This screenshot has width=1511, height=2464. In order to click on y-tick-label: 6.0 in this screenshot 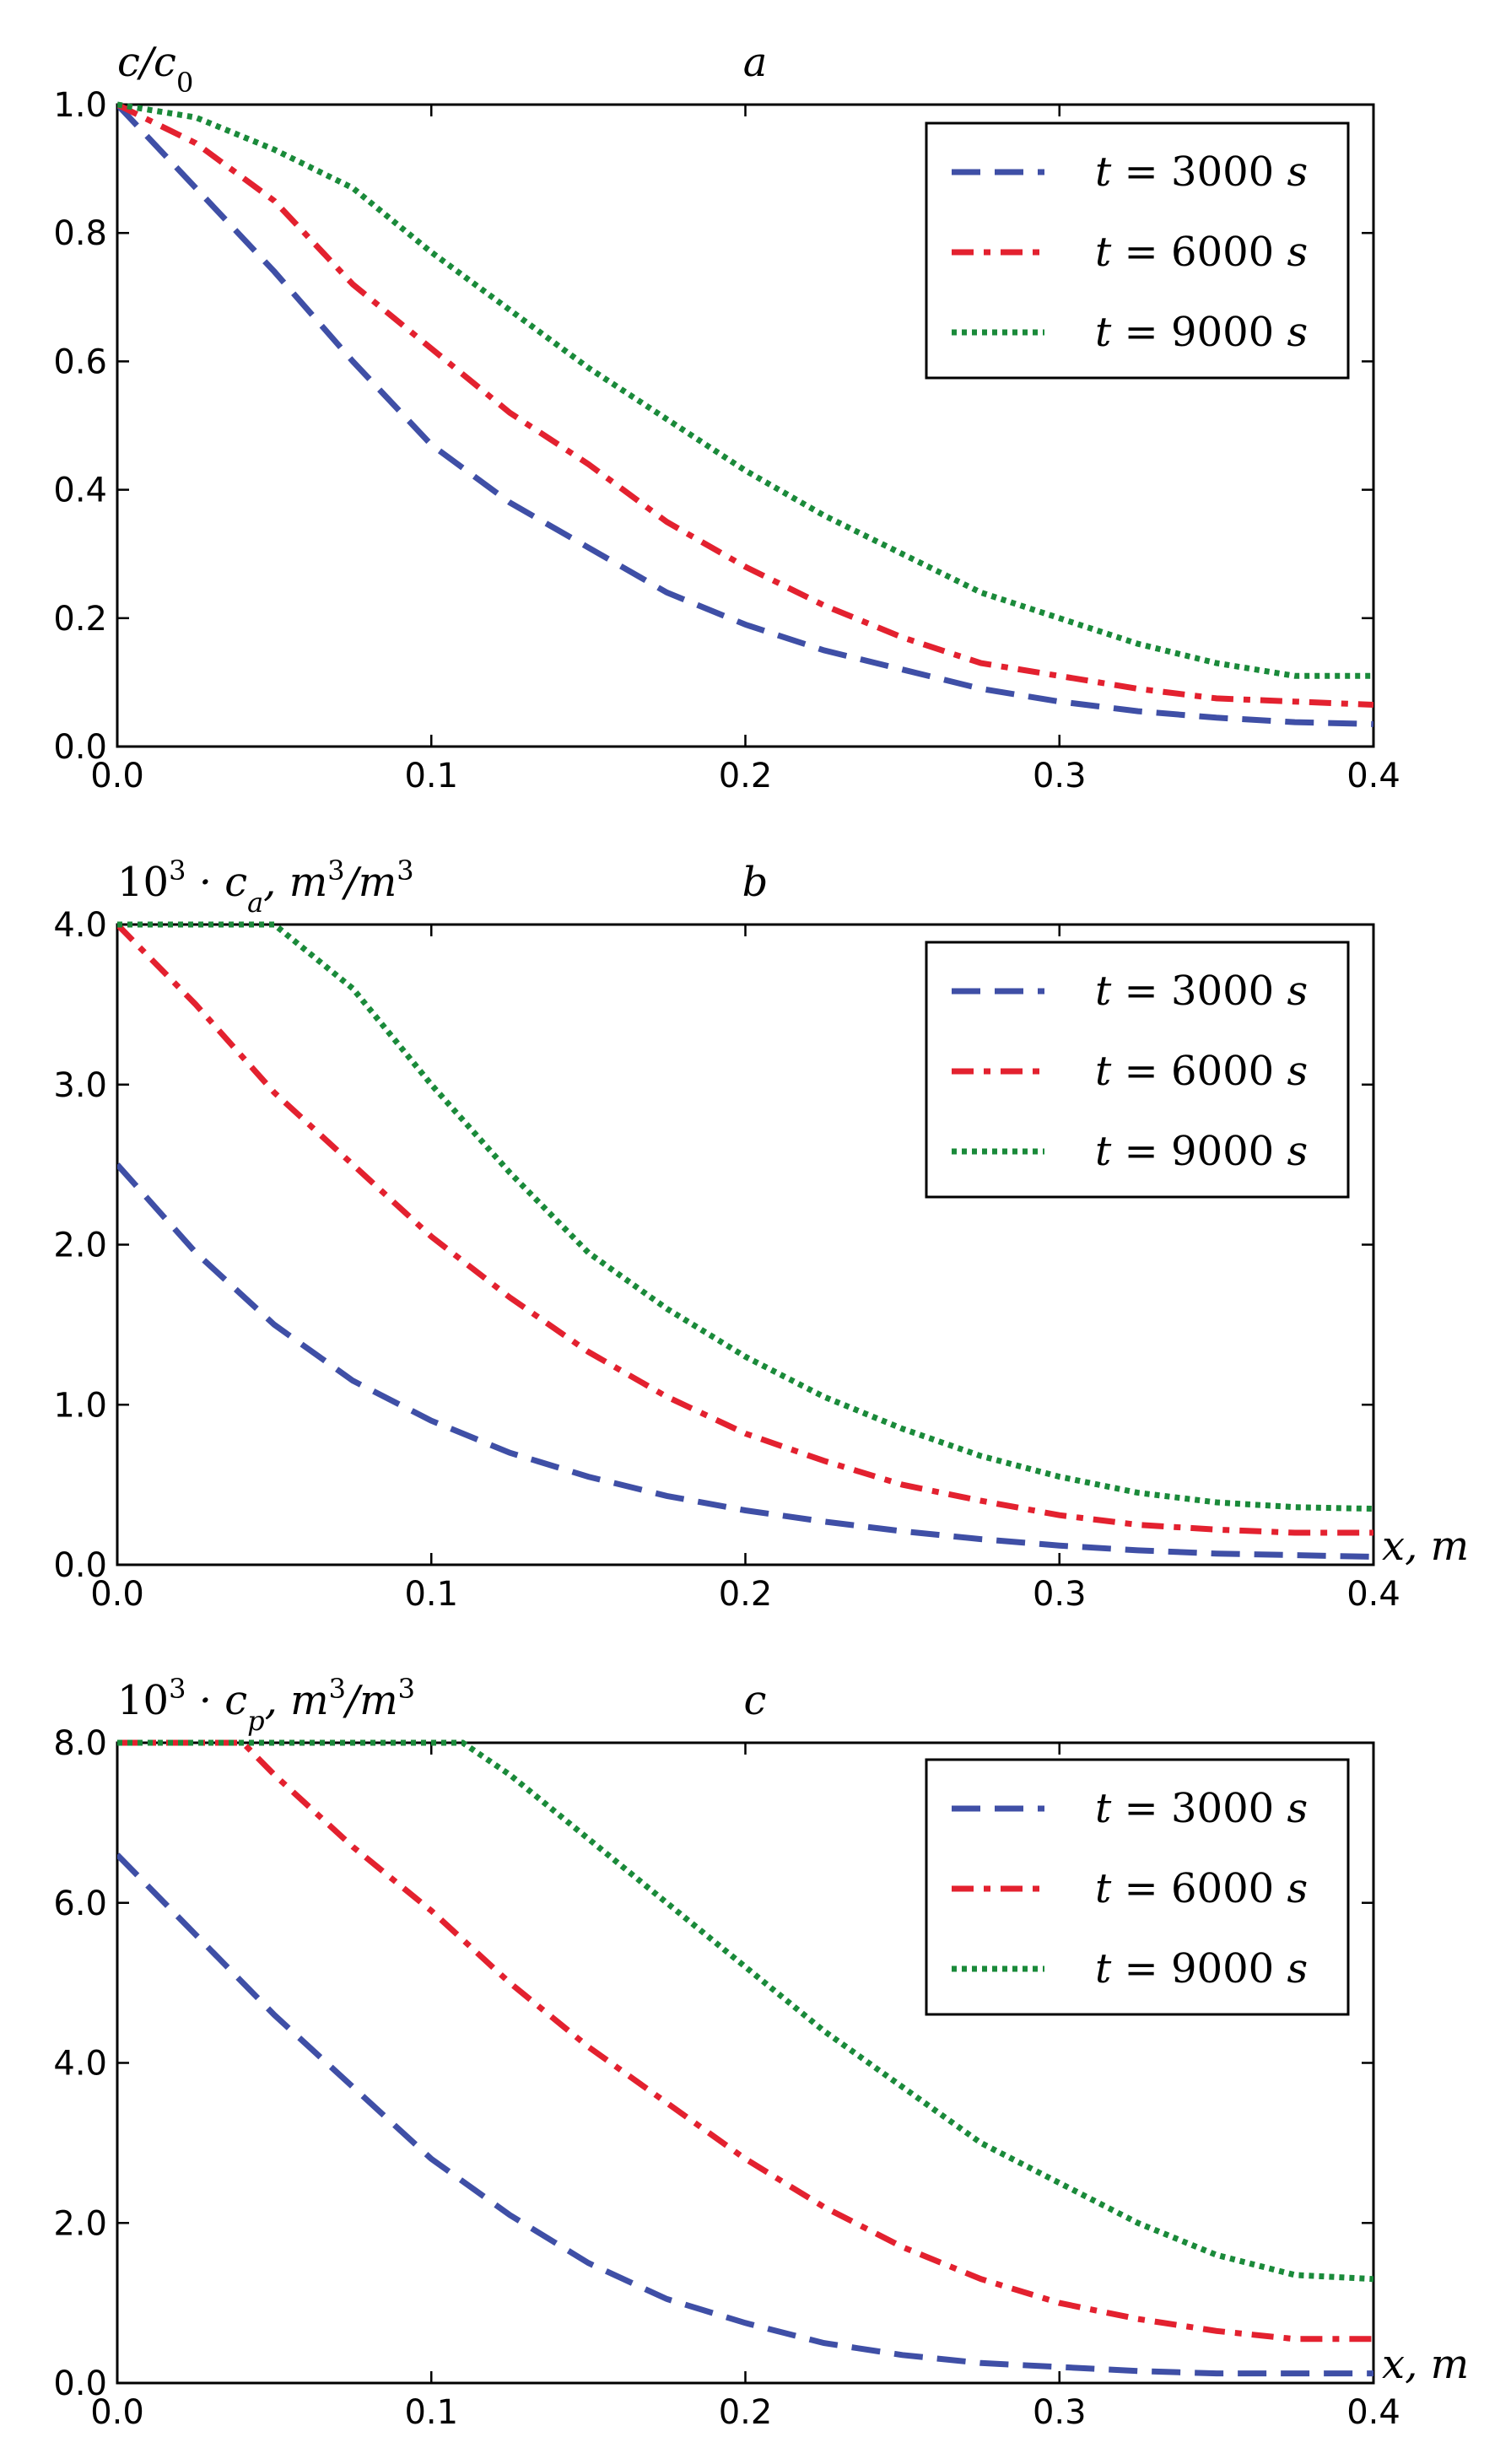, I will do `click(80, 1904)`.